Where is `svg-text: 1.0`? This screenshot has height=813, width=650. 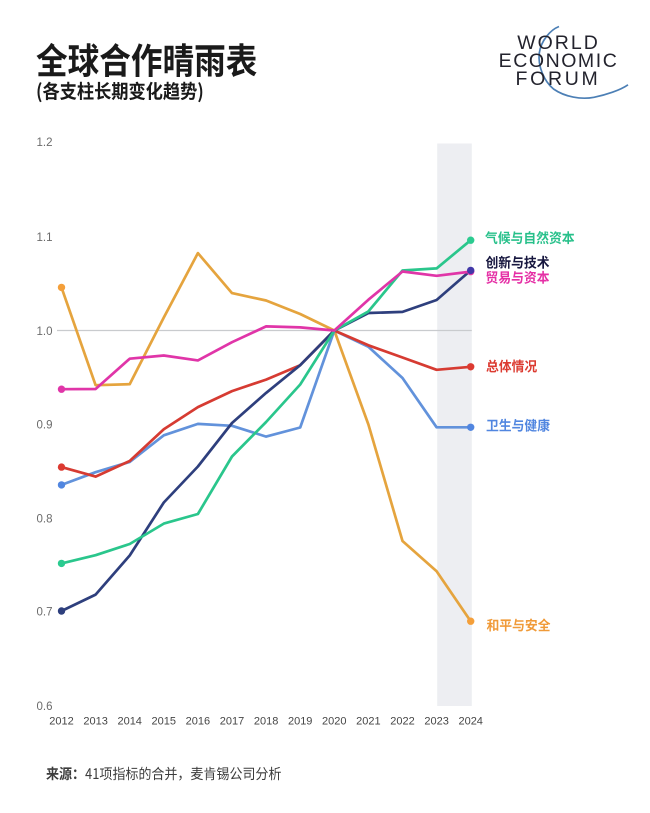
svg-text: 1.0 is located at coordinates (45, 332).